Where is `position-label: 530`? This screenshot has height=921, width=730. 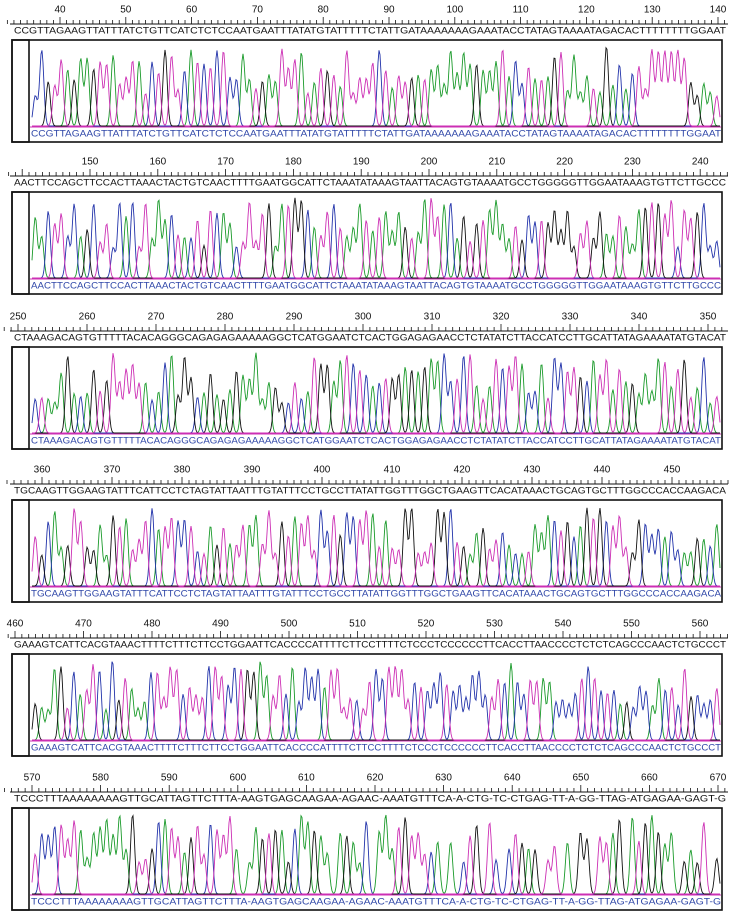 position-label: 530 is located at coordinates (494, 624).